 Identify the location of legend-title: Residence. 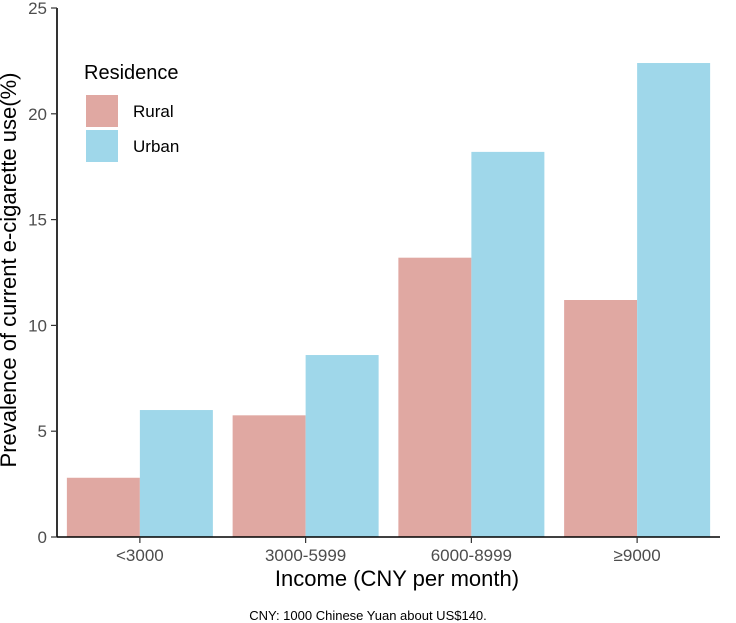
(131, 73).